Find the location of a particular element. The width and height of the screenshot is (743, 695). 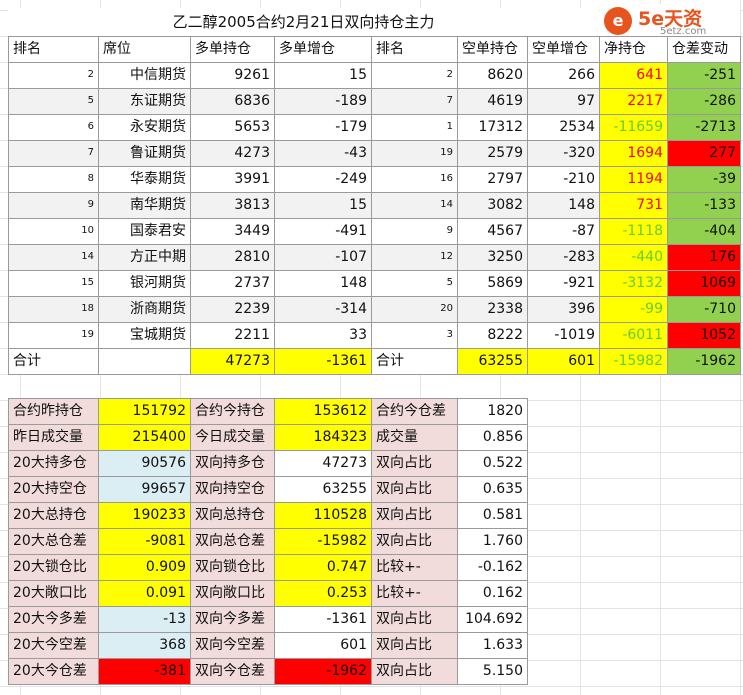

summary-value: 190233 is located at coordinates (144, 515).